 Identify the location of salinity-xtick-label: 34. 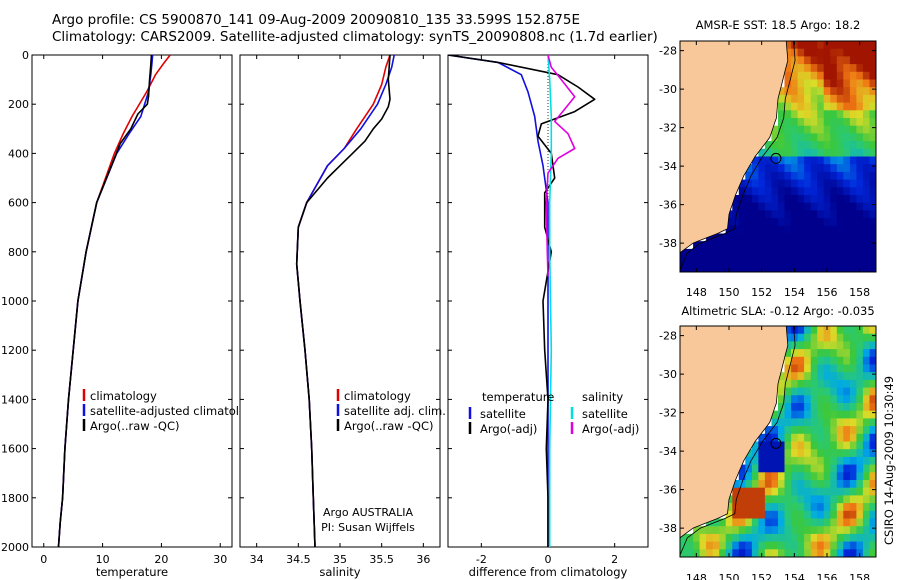
(257, 559).